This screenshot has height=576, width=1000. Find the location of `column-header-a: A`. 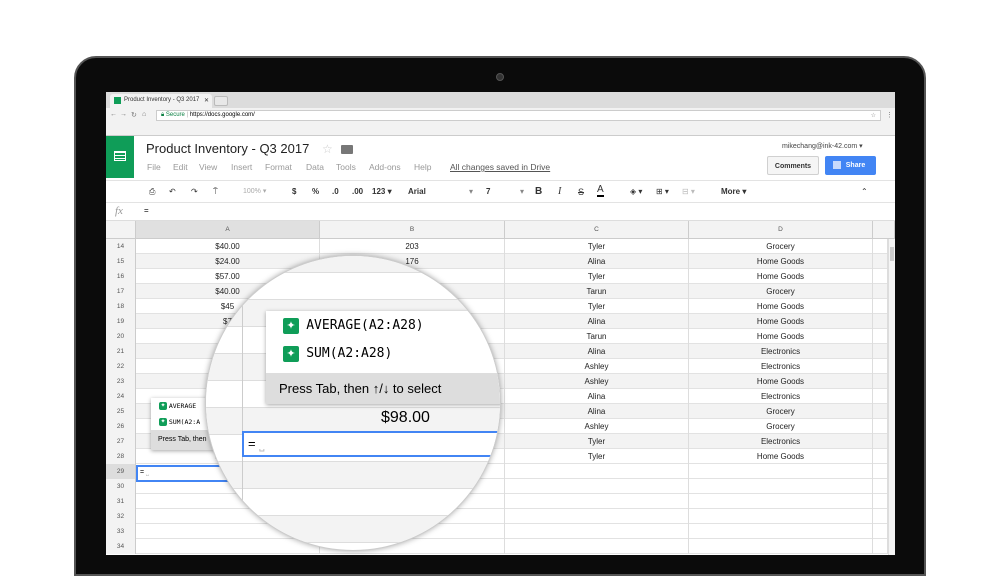

column-header-a: A is located at coordinates (228, 230).